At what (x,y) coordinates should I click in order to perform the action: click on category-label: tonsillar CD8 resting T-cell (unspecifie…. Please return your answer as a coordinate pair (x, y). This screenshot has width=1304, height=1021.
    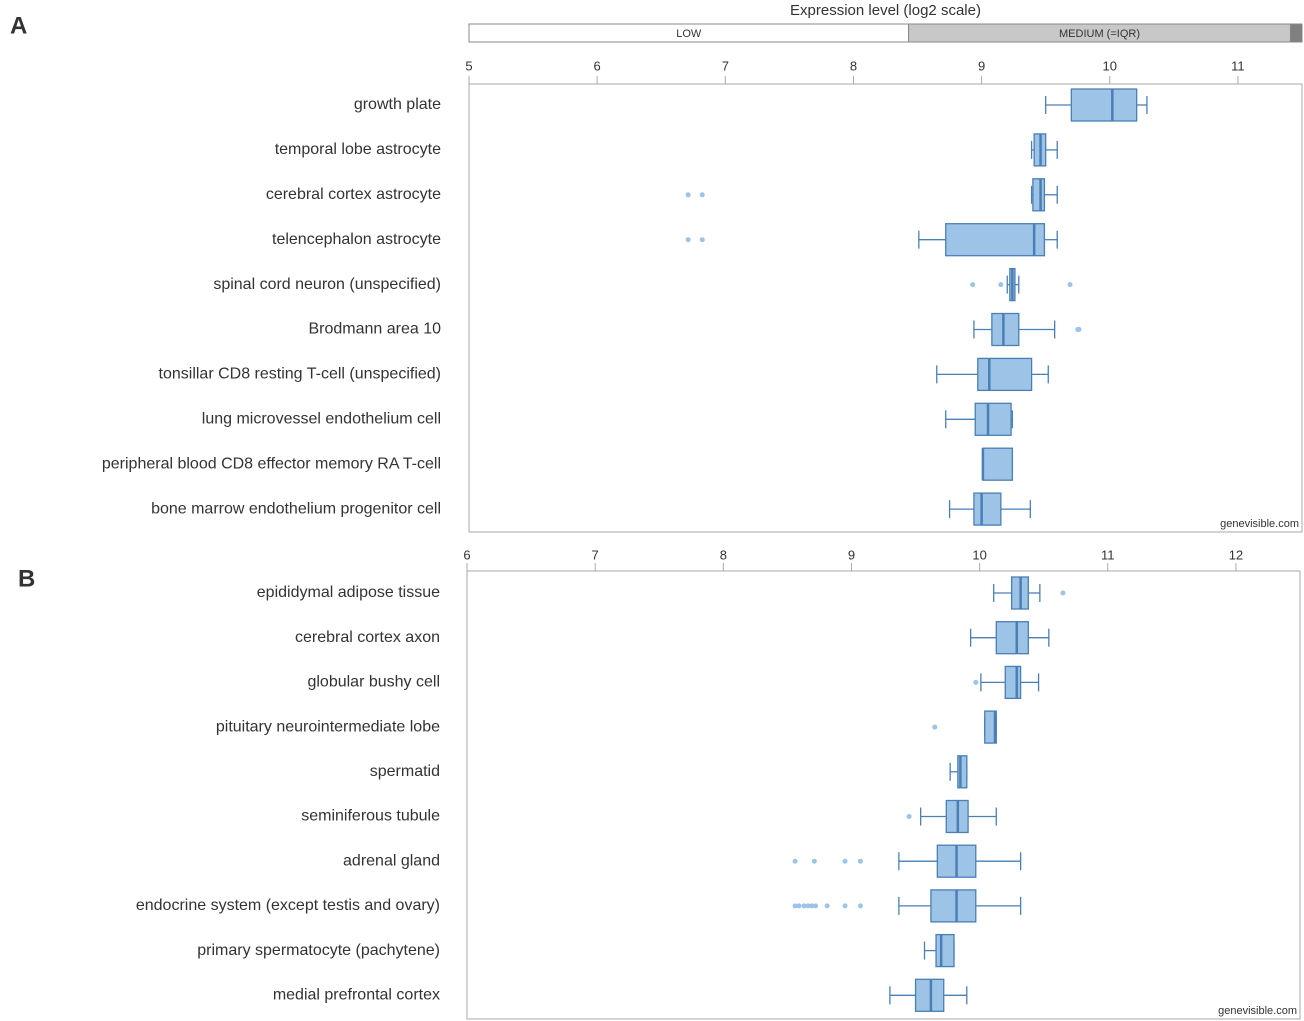
    Looking at the image, I should click on (300, 374).